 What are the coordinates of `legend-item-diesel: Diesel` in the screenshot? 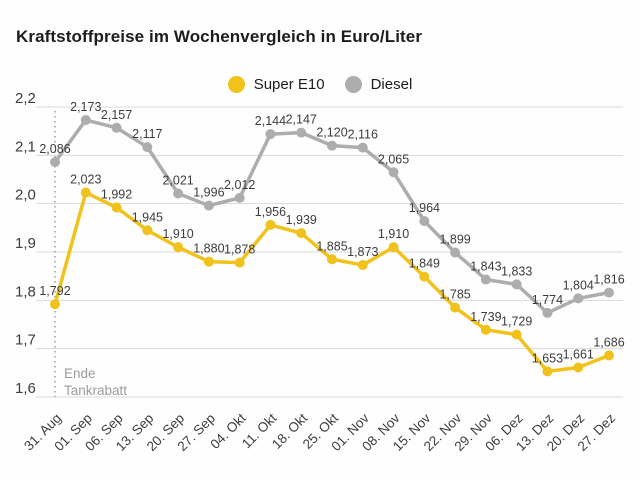 It's located at (378, 84).